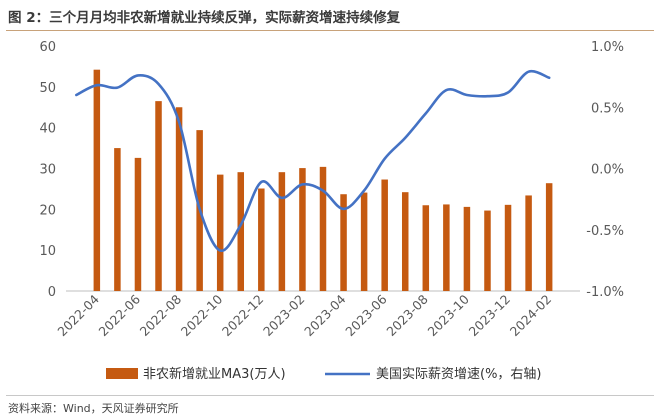  What do you see at coordinates (93, 408) in the screenshot?
I see `source-note: 资料来源：Wind，天风证券研究所` at bounding box center [93, 408].